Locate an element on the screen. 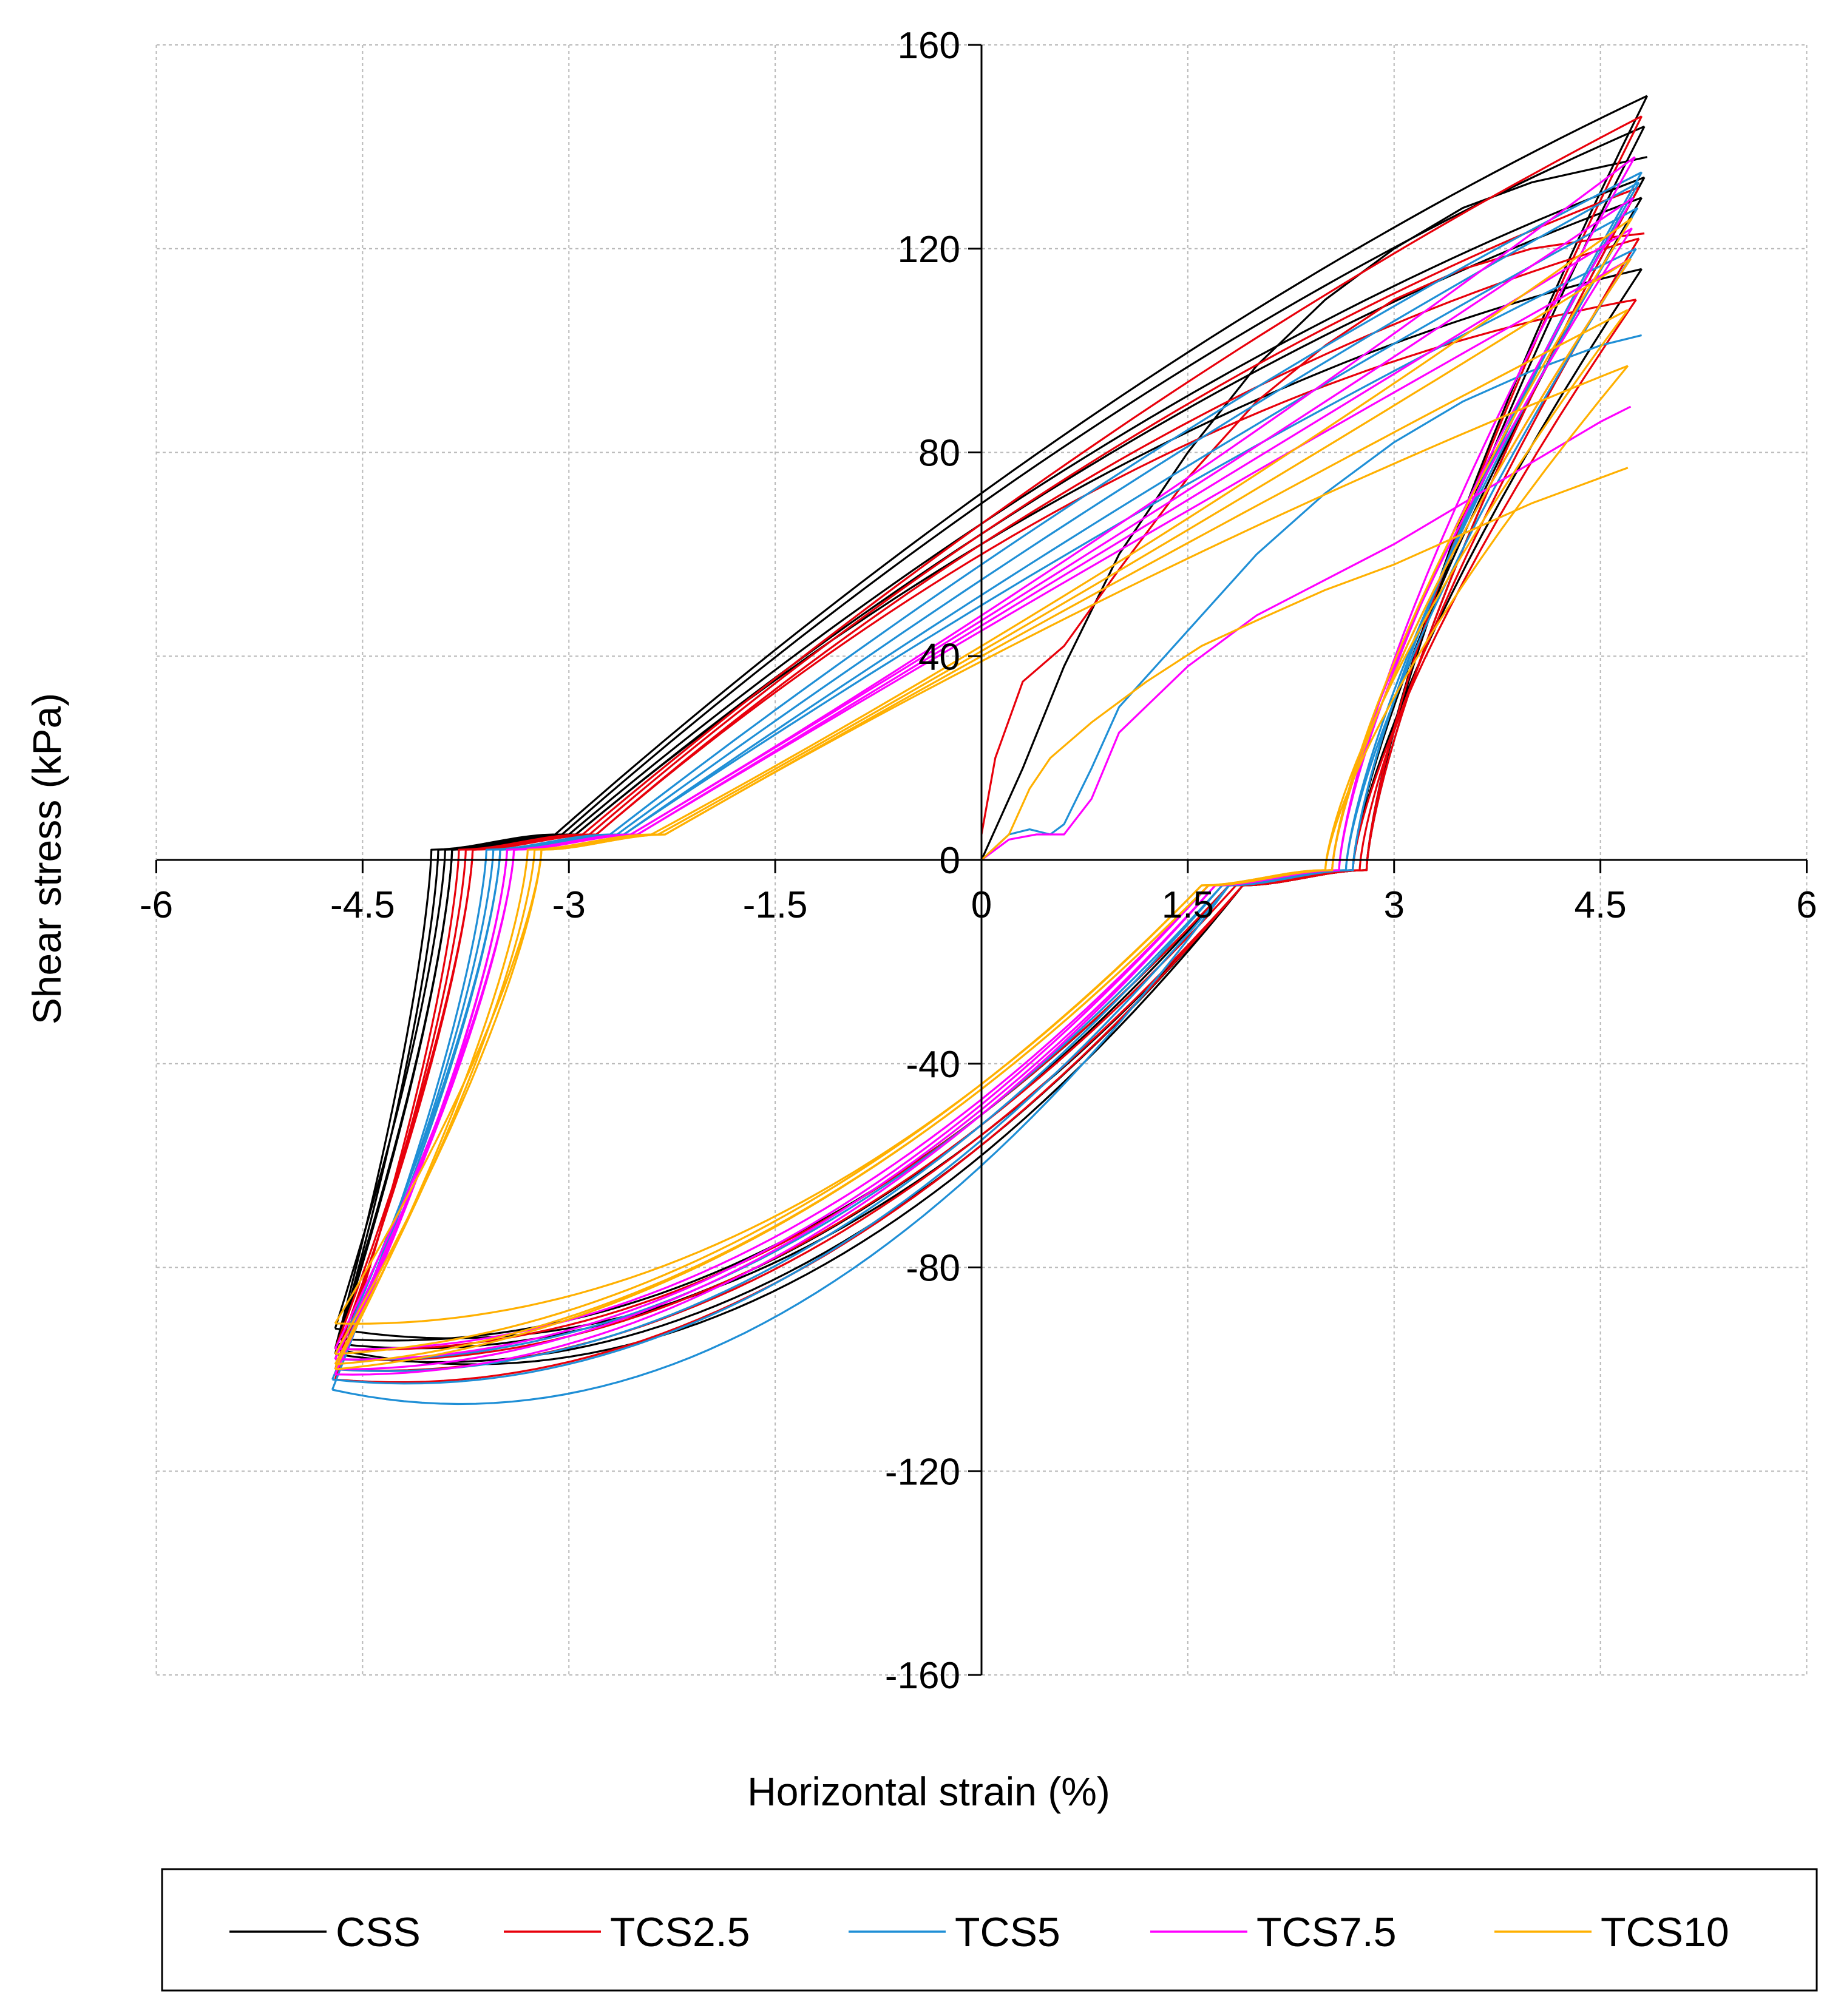 This screenshot has height=2016, width=1841. y-tick-label: -160 is located at coordinates (922, 1676).